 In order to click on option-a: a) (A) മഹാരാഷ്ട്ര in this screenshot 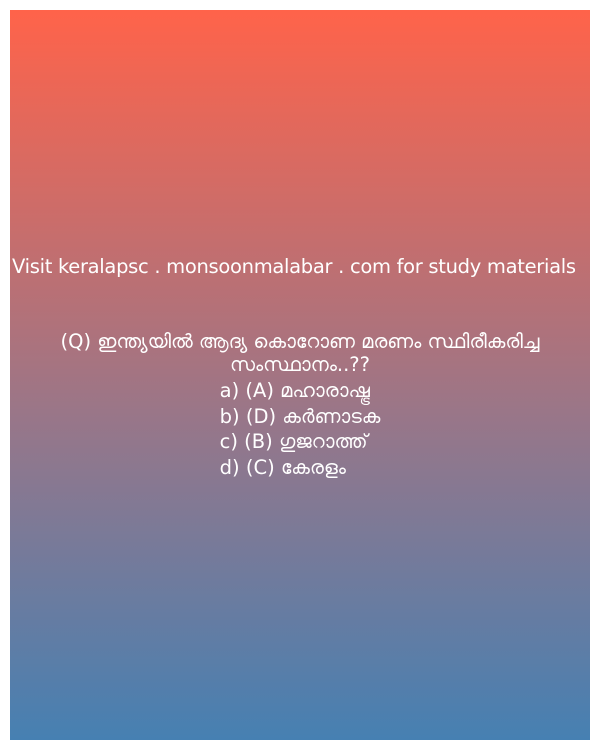, I will do `click(294, 390)`.